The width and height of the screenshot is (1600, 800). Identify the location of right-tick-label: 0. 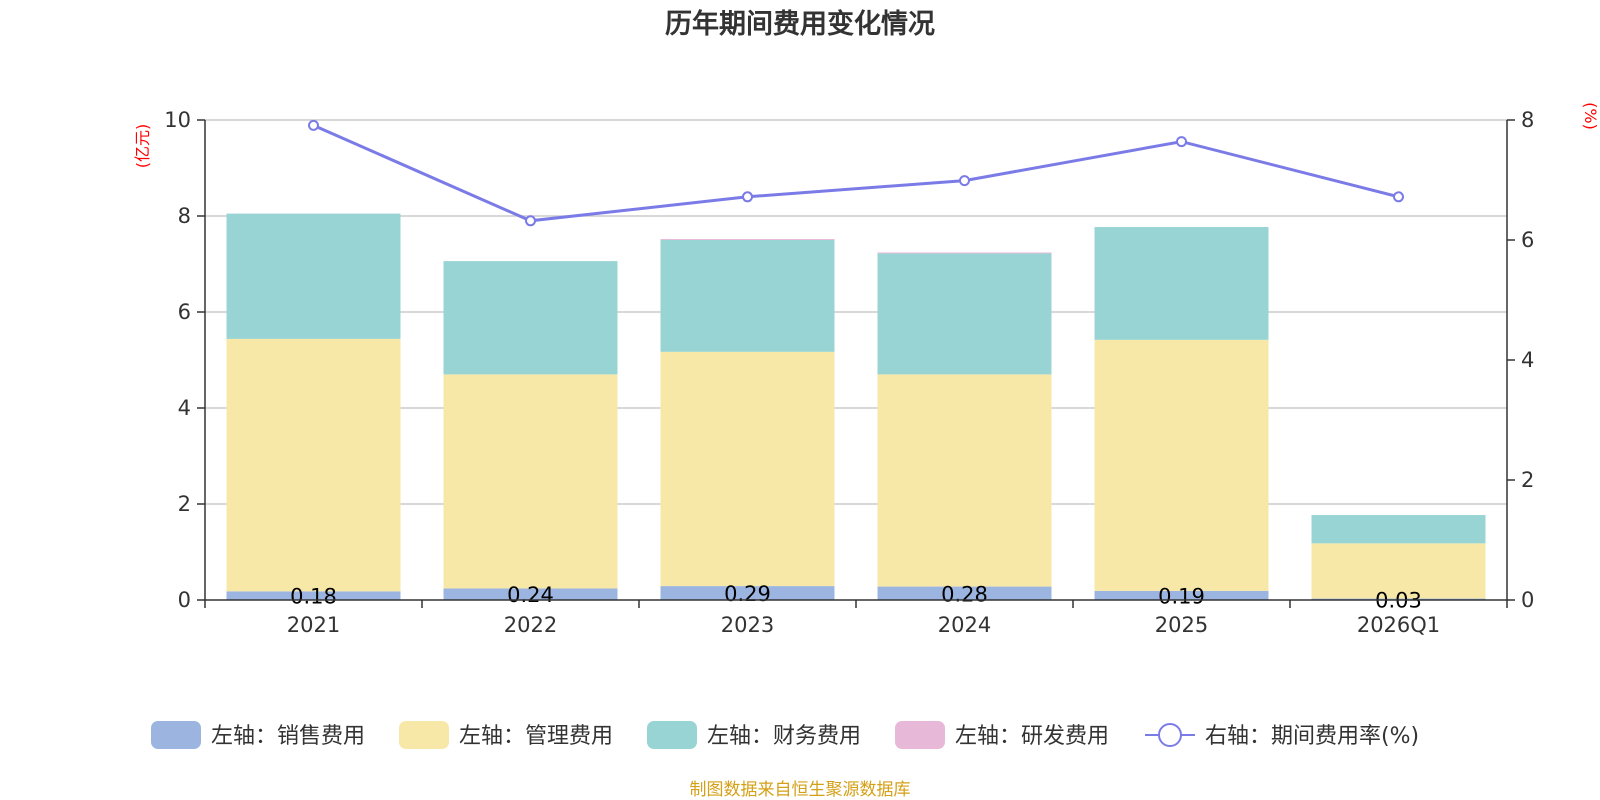
(1527, 600).